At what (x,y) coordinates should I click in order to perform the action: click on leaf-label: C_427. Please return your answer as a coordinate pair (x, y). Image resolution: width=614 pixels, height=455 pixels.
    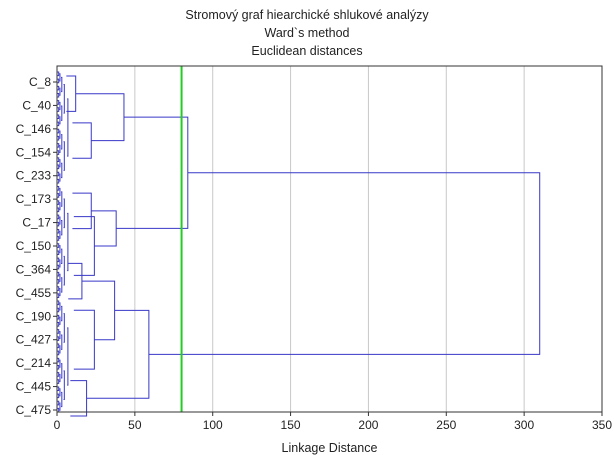
    Looking at the image, I should click on (34, 340).